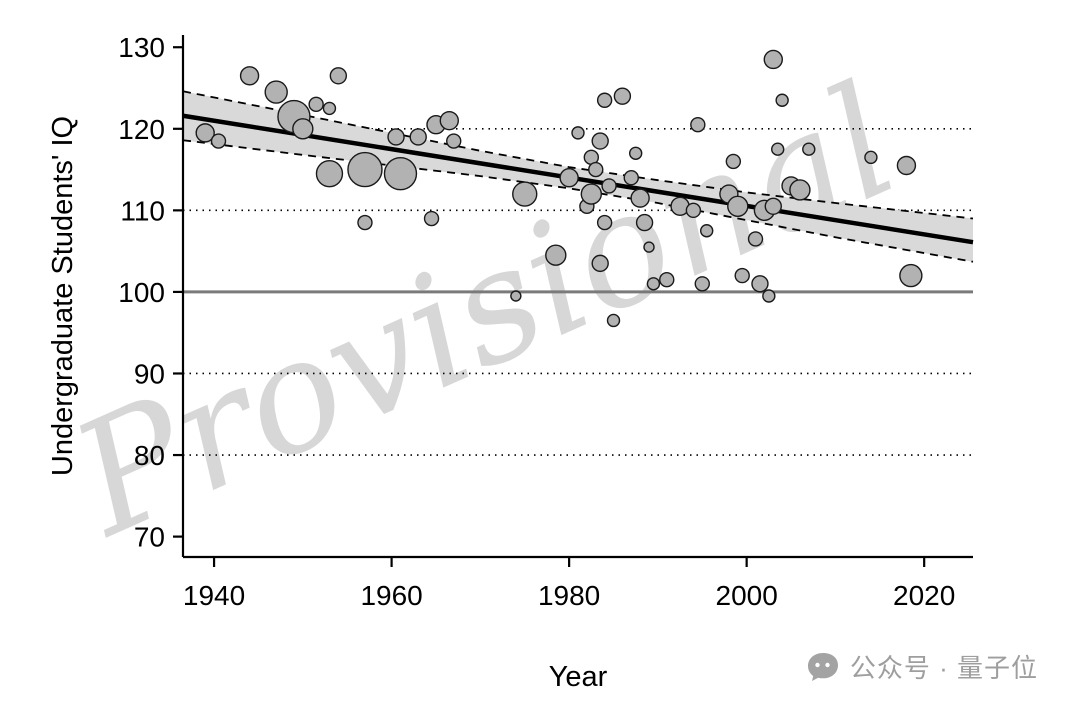 This screenshot has height=705, width=1080. I want to click on y-tick-label: 80, so click(149, 455).